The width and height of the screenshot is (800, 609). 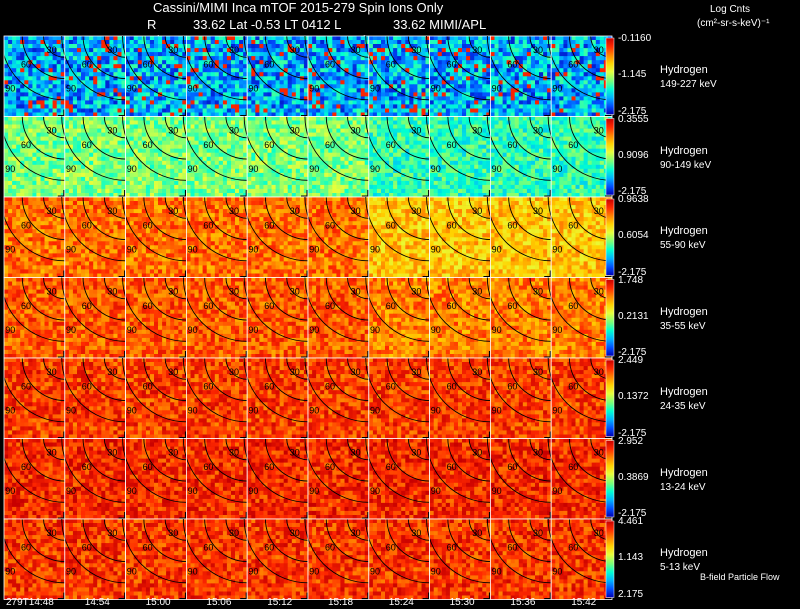 What do you see at coordinates (93, 148) in the screenshot?
I see `contour-line` at bounding box center [93, 148].